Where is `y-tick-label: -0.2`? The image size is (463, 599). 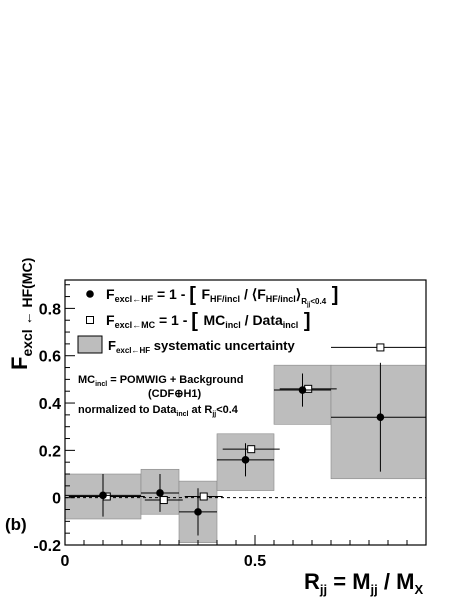
y-tick-label: -0.2 is located at coordinates (47, 546).